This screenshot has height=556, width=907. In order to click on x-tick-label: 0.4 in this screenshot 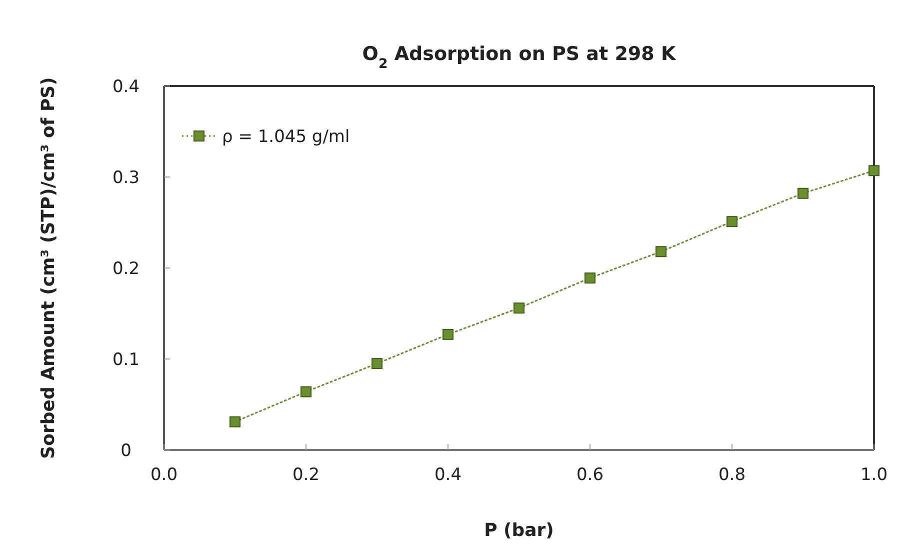, I will do `click(448, 475)`.